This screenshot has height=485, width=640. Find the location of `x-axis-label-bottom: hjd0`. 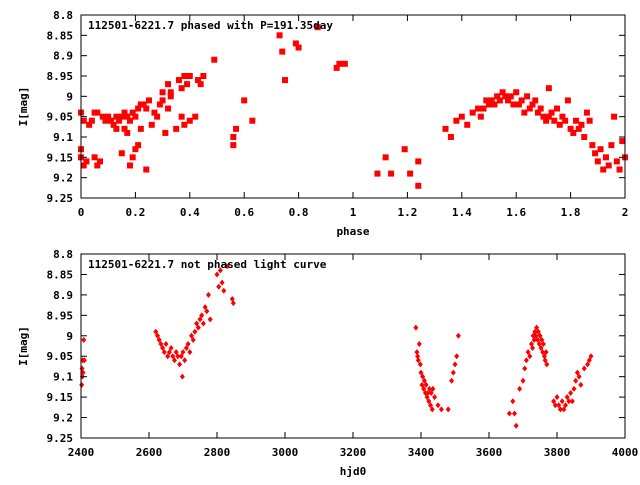

x-axis-label-bottom: hjd0 is located at coordinates (353, 471).